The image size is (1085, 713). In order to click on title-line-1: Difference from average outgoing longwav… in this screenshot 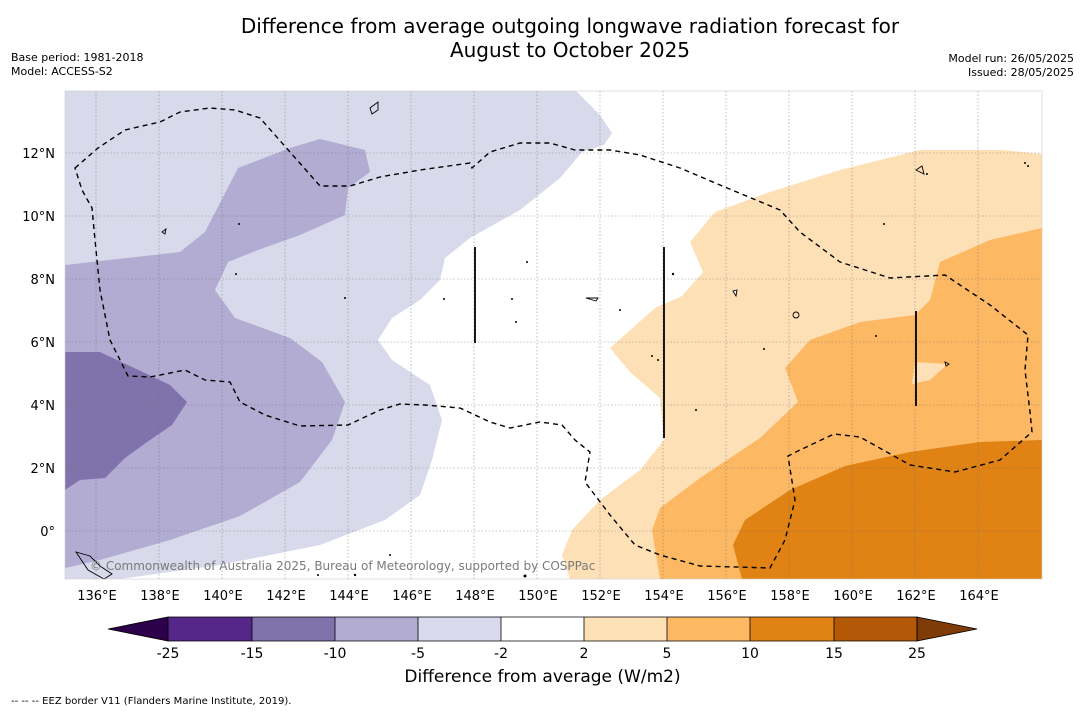, I will do `click(570, 26)`.